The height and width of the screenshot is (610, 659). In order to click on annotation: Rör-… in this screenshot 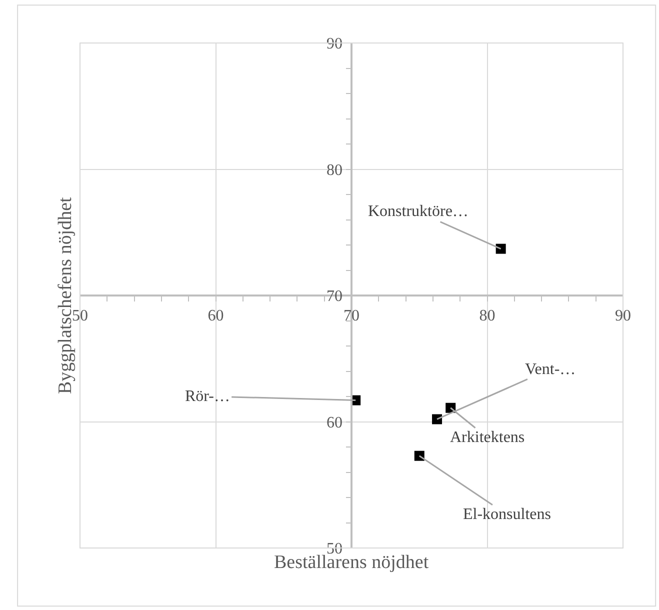, I will do `click(207, 396)`.